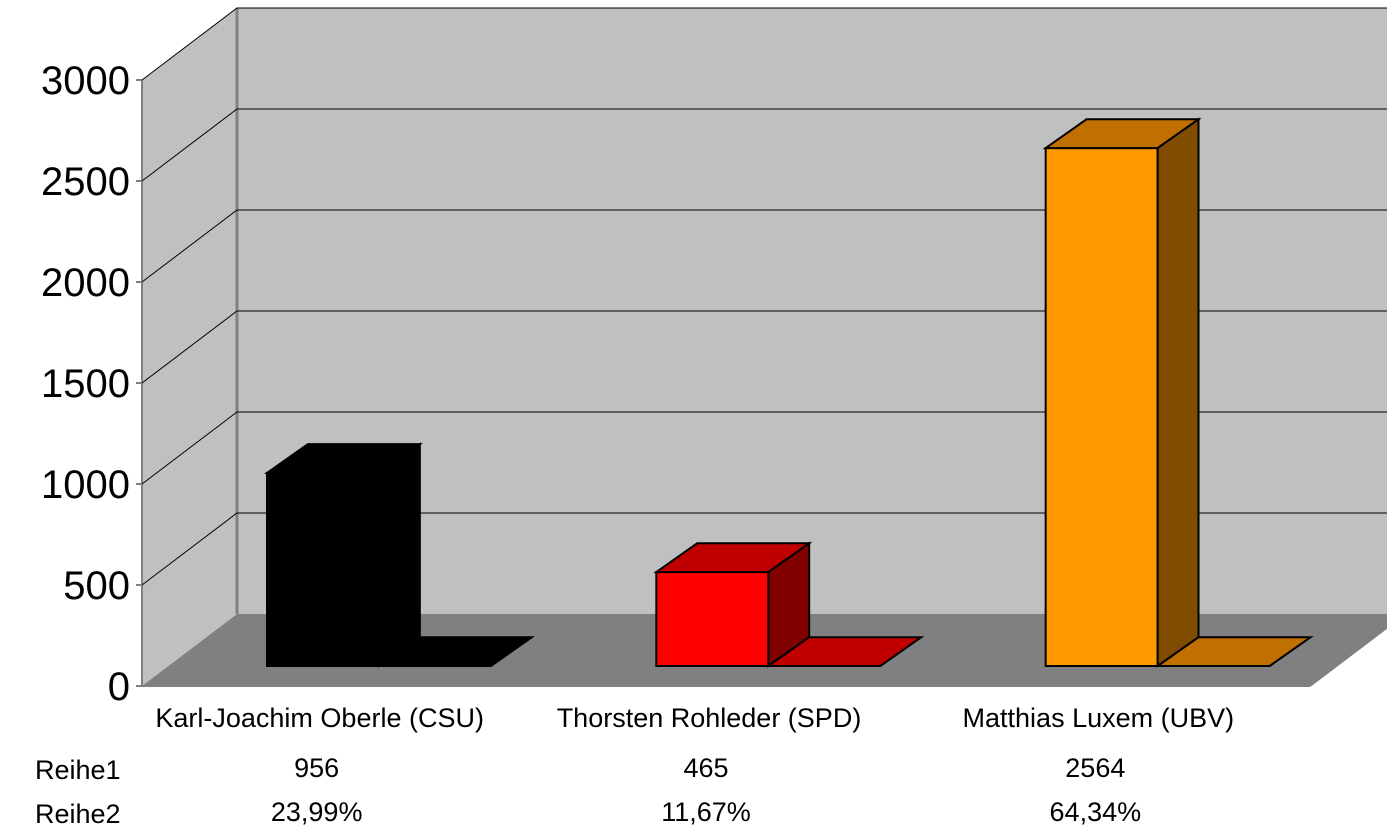 This screenshot has width=1387, height=836. What do you see at coordinates (1348, 656) in the screenshot?
I see `floor-edge` at bounding box center [1348, 656].